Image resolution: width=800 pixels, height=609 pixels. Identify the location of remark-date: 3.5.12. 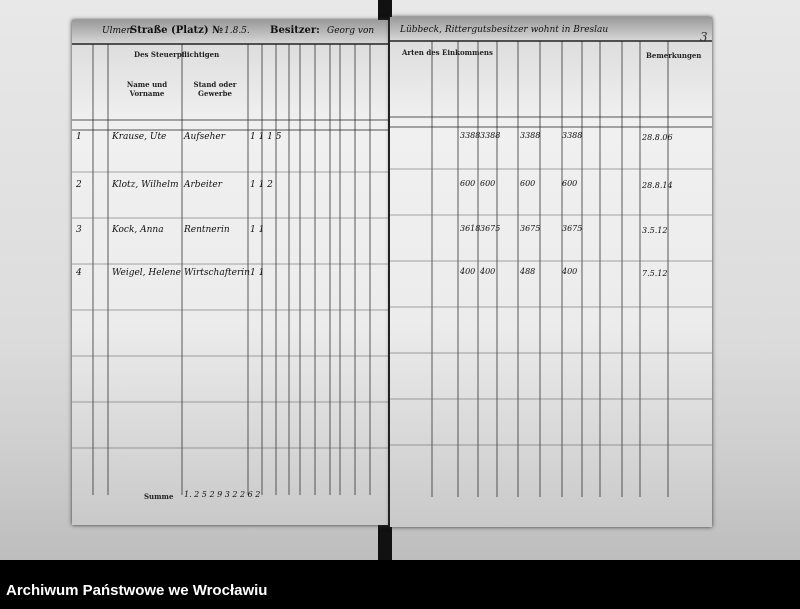
(655, 230).